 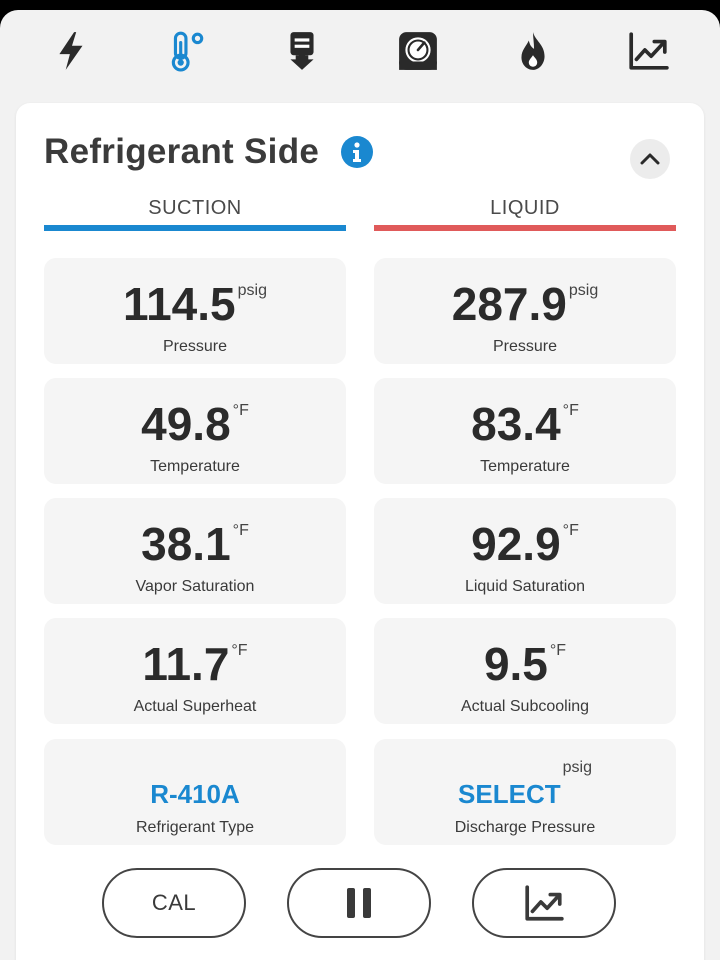 I want to click on suction-pressure-tile: 114.5 psig Pressure, so click(x=195, y=311).